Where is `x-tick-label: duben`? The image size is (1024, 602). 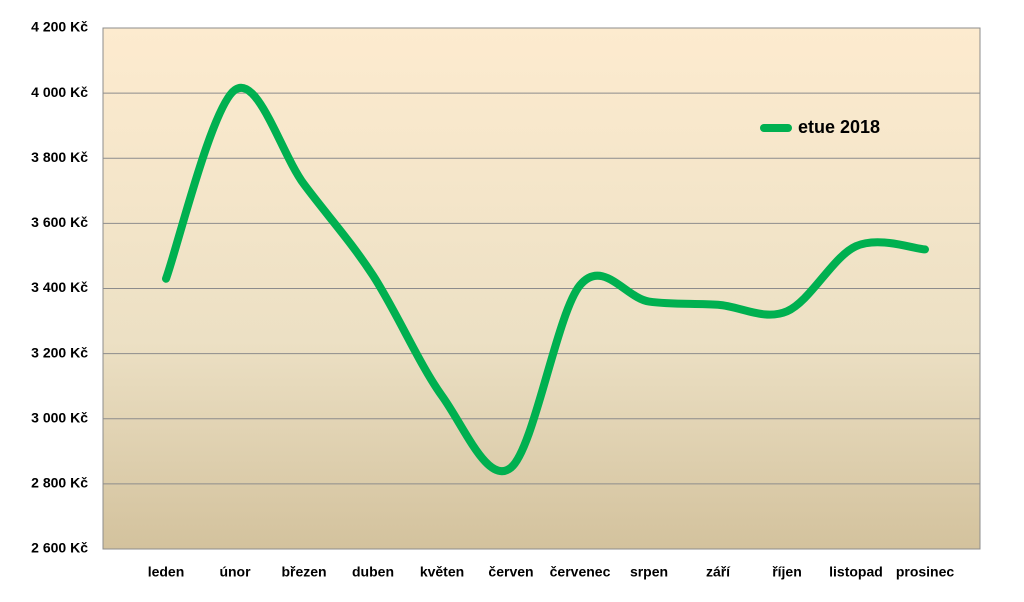
x-tick-label: duben is located at coordinates (373, 572).